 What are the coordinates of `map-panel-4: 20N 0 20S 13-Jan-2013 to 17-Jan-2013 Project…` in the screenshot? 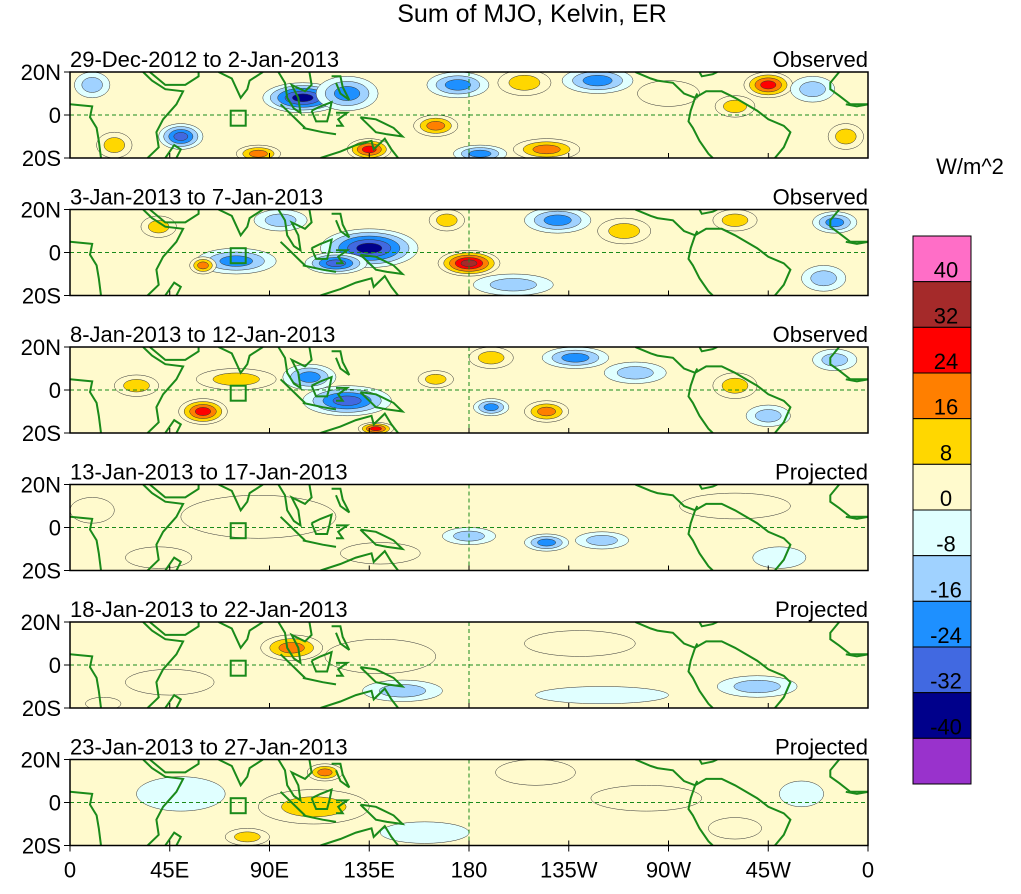 It's located at (445, 522).